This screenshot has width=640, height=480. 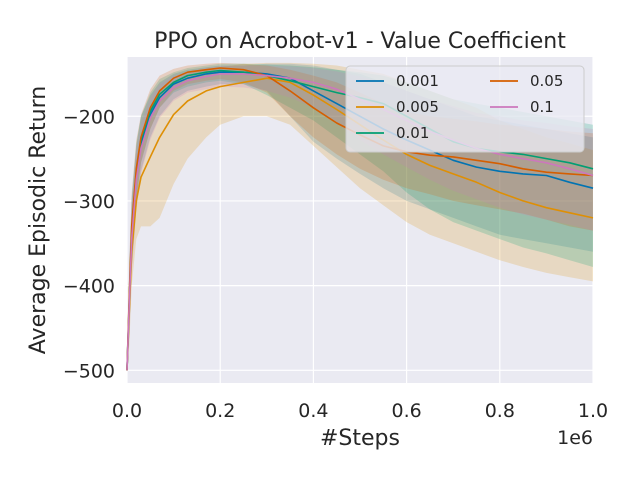 What do you see at coordinates (89, 202) in the screenshot?
I see `y-tick-label: −300` at bounding box center [89, 202].